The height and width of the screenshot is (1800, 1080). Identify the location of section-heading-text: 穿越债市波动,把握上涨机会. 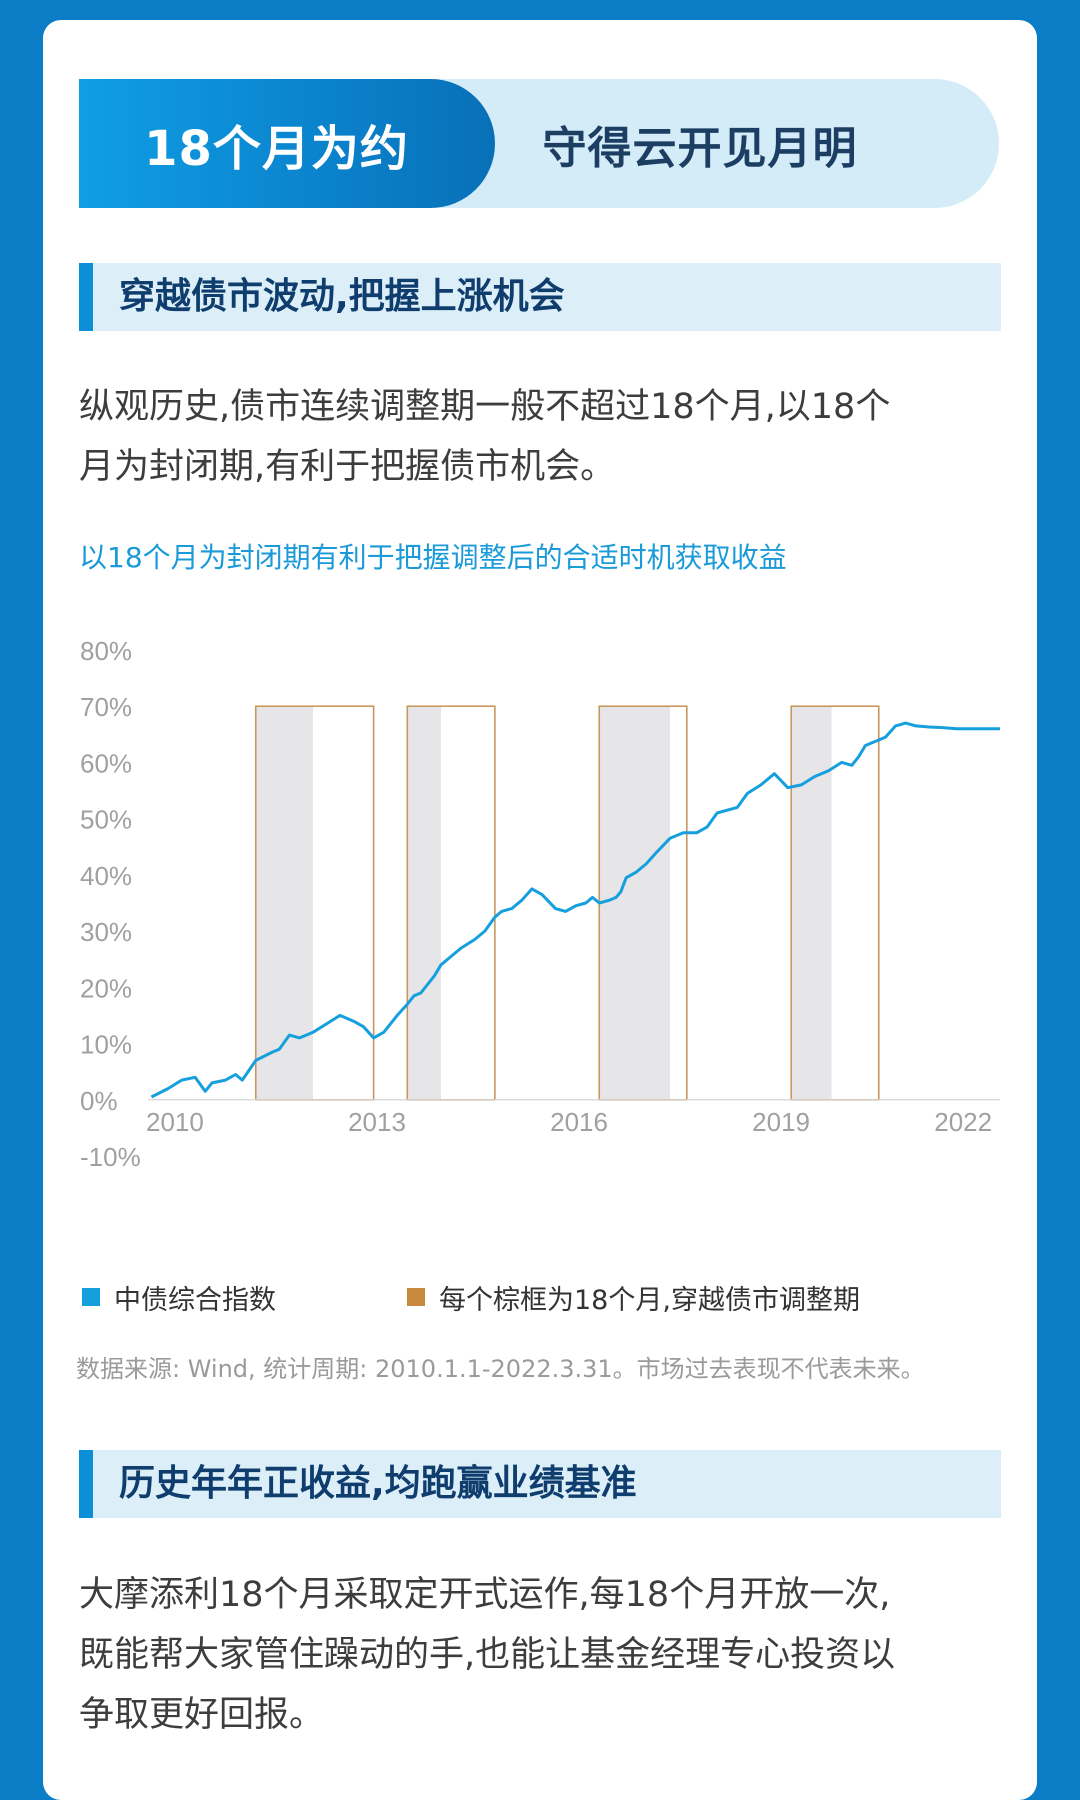
(342, 296).